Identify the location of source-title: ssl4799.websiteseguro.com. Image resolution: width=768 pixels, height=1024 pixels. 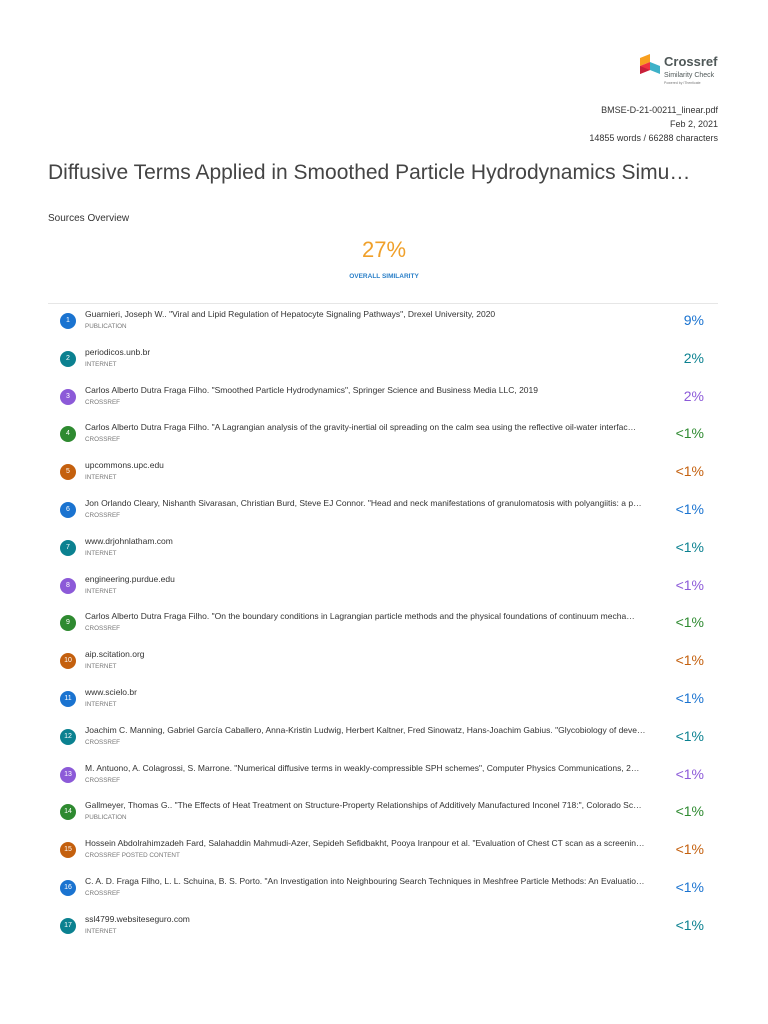
(137, 918).